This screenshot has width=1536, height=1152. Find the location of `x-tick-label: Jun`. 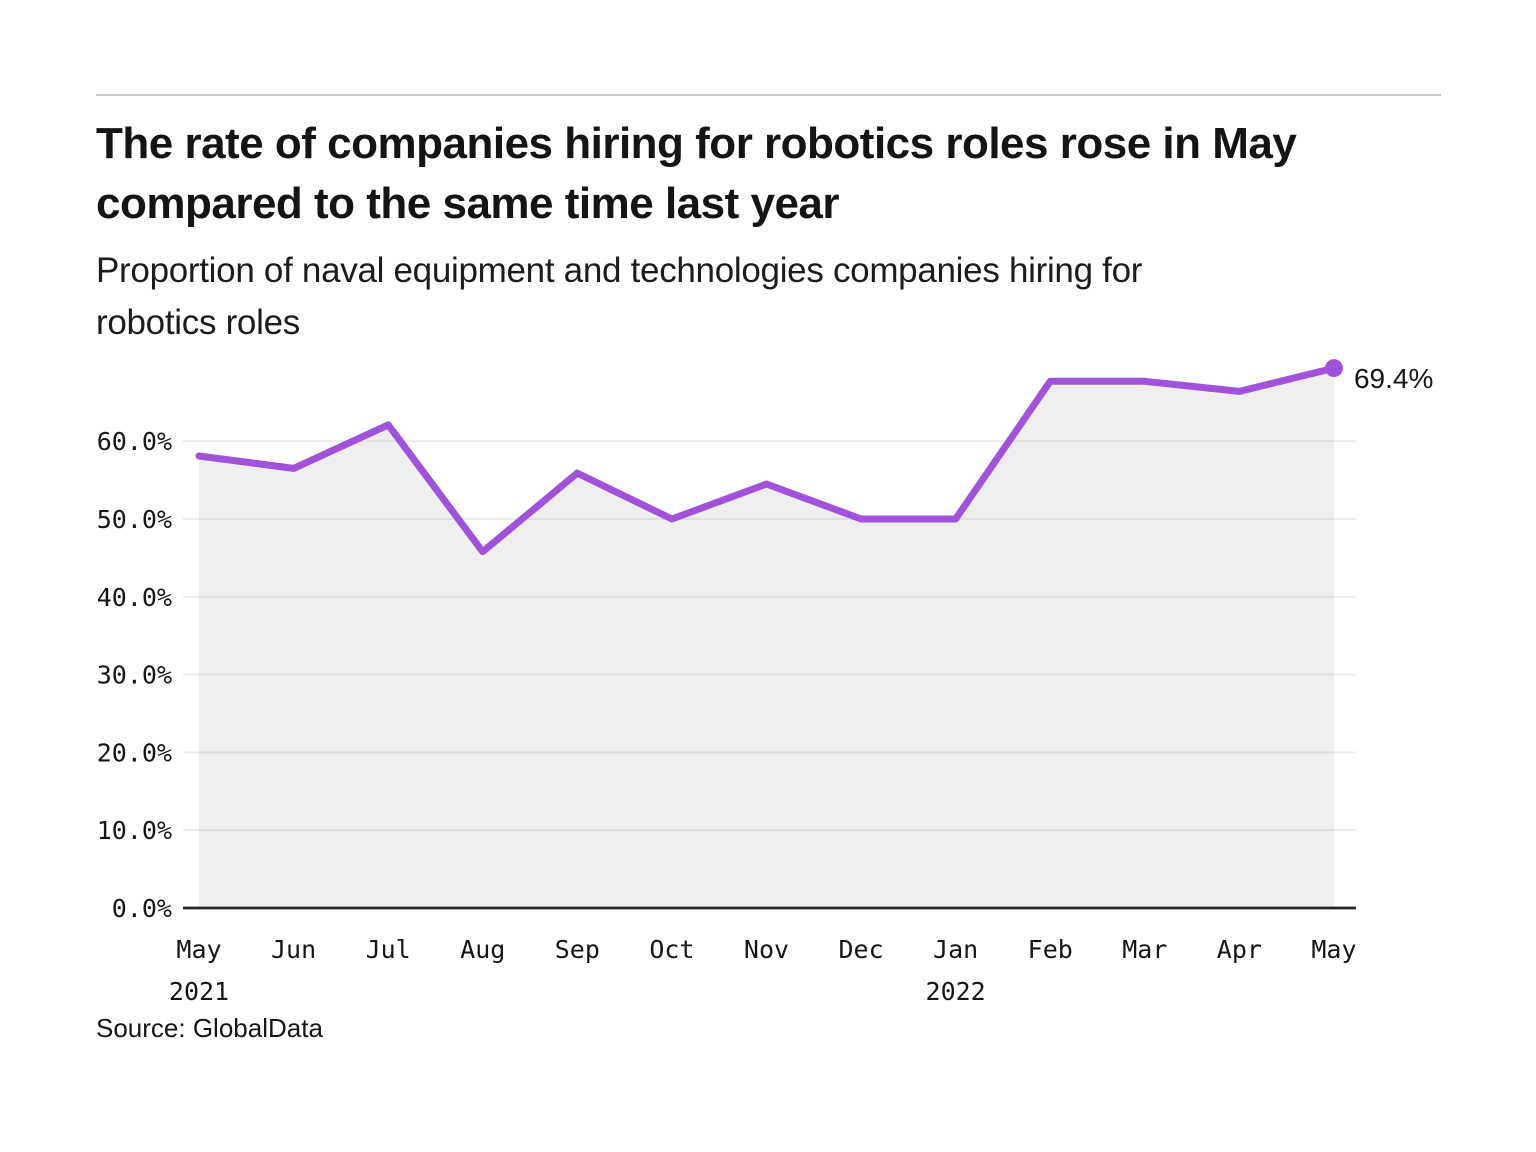

x-tick-label: Jun is located at coordinates (293, 949).